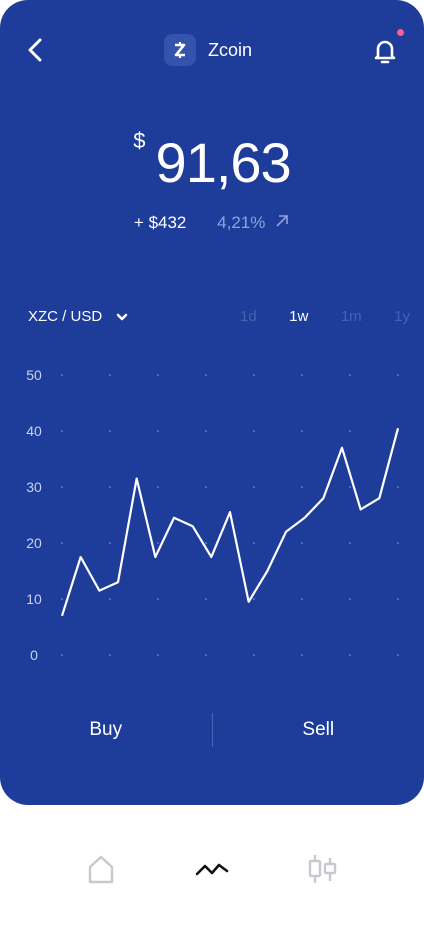 This screenshot has height=932, width=424. Describe the element at coordinates (34, 599) in the screenshot. I see `y-tick-label: 10` at that location.